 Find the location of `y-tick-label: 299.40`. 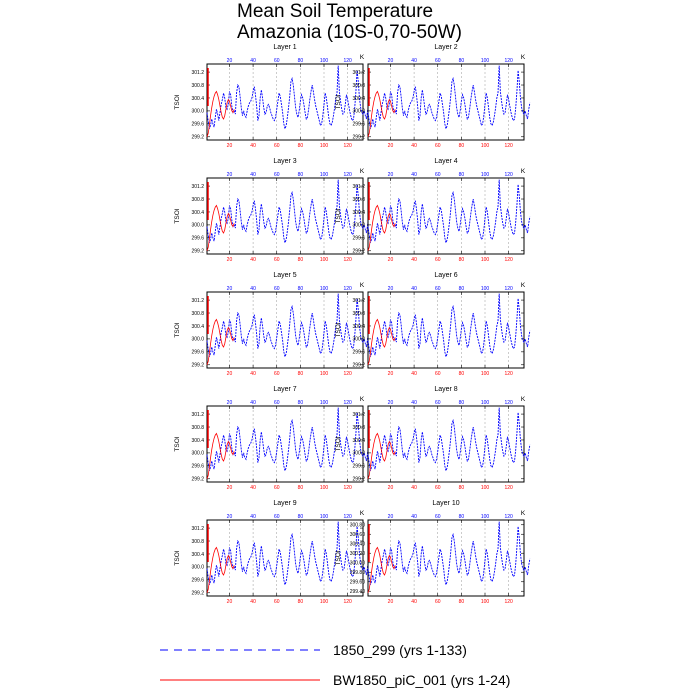

y-tick-label: 299.40 is located at coordinates (358, 592).